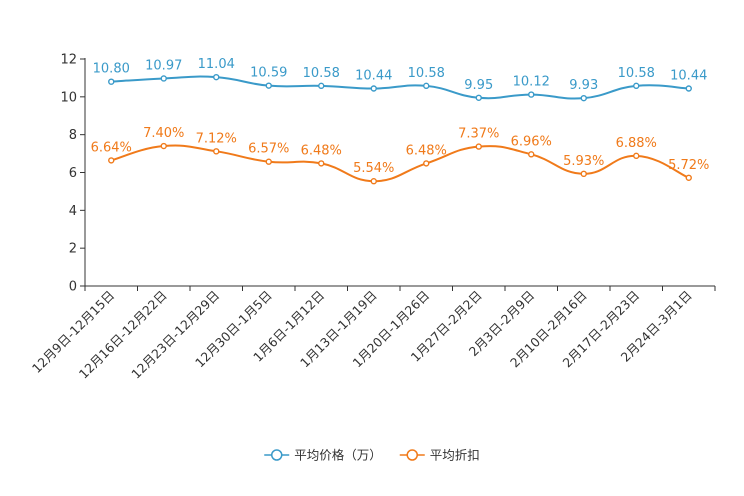 The width and height of the screenshot is (744, 496). I want to click on legend-item-1: 平均价格（万）, so click(323, 455).